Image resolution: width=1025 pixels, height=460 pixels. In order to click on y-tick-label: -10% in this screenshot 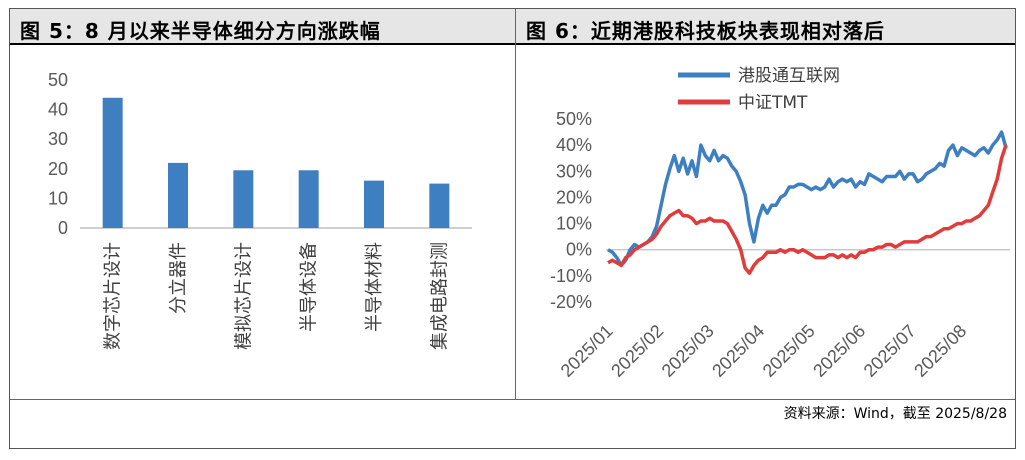, I will do `click(571, 276)`.